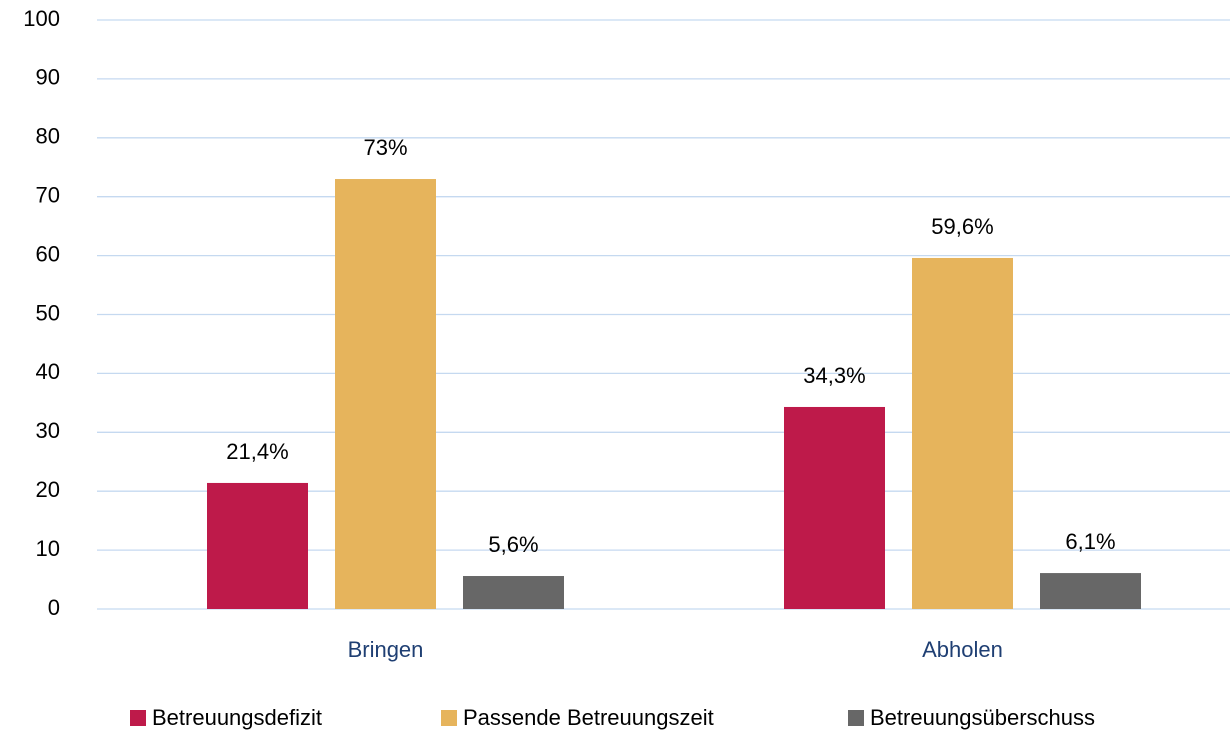 The width and height of the screenshot is (1230, 737). Describe the element at coordinates (962, 226) in the screenshot. I see `value-label: 59,6%` at that location.